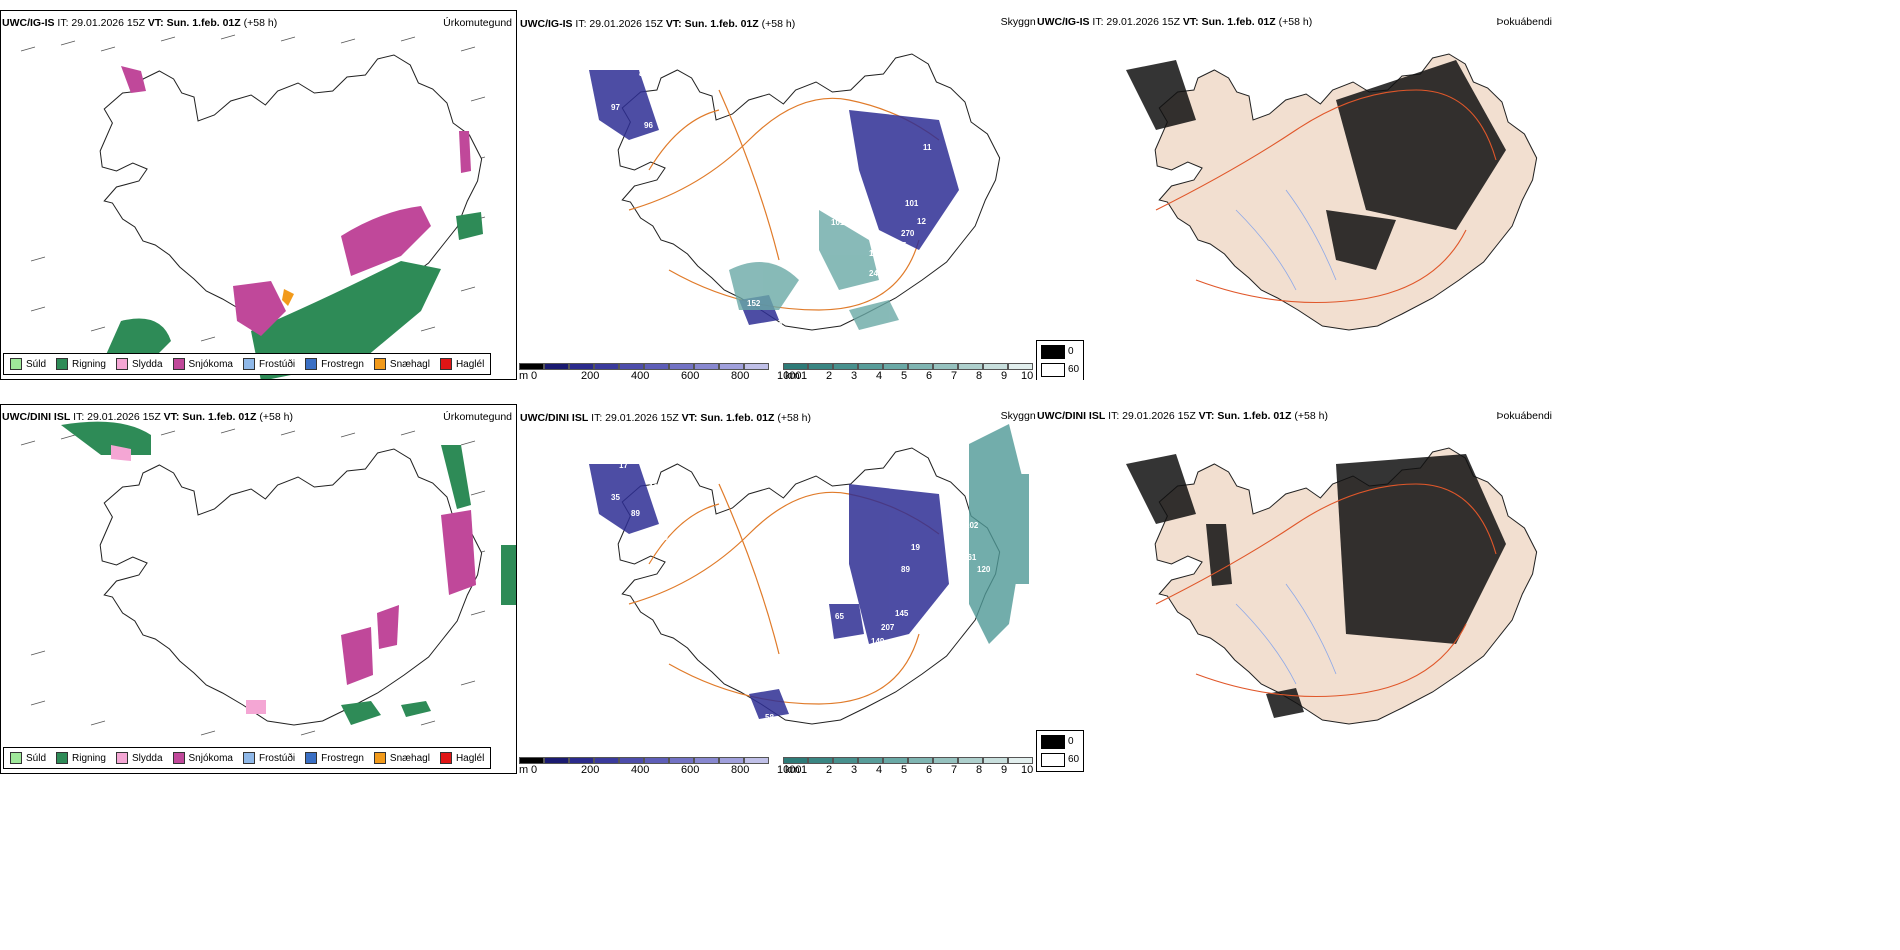  Describe the element at coordinates (615, 497) in the screenshot. I see `cloud-label: 35` at that location.